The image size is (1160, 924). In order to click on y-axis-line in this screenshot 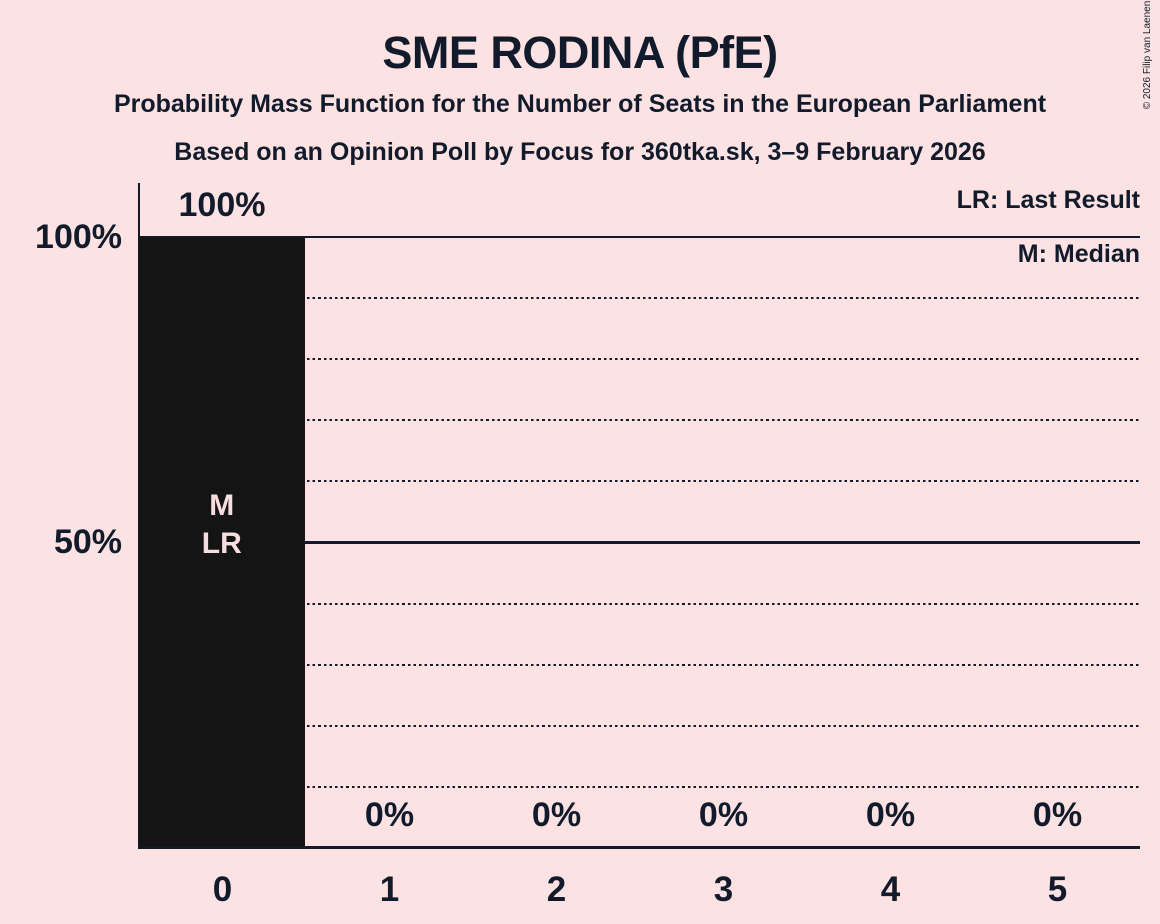, I will do `click(138, 515)`.